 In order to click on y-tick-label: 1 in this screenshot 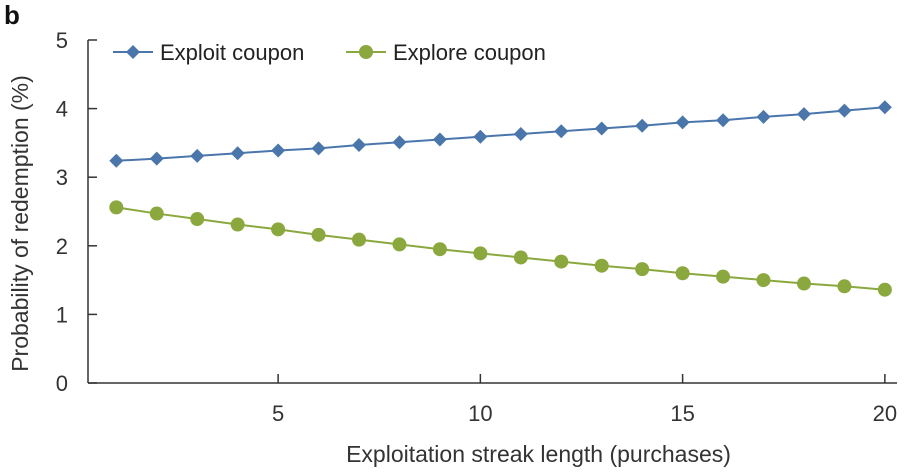, I will do `click(62, 314)`.